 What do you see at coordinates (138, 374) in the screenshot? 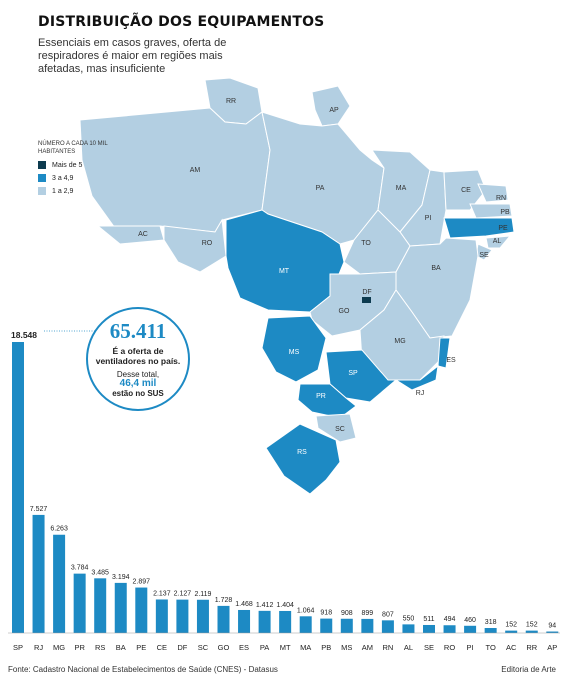
I see `callout-text-2: Desse total,` at bounding box center [138, 374].